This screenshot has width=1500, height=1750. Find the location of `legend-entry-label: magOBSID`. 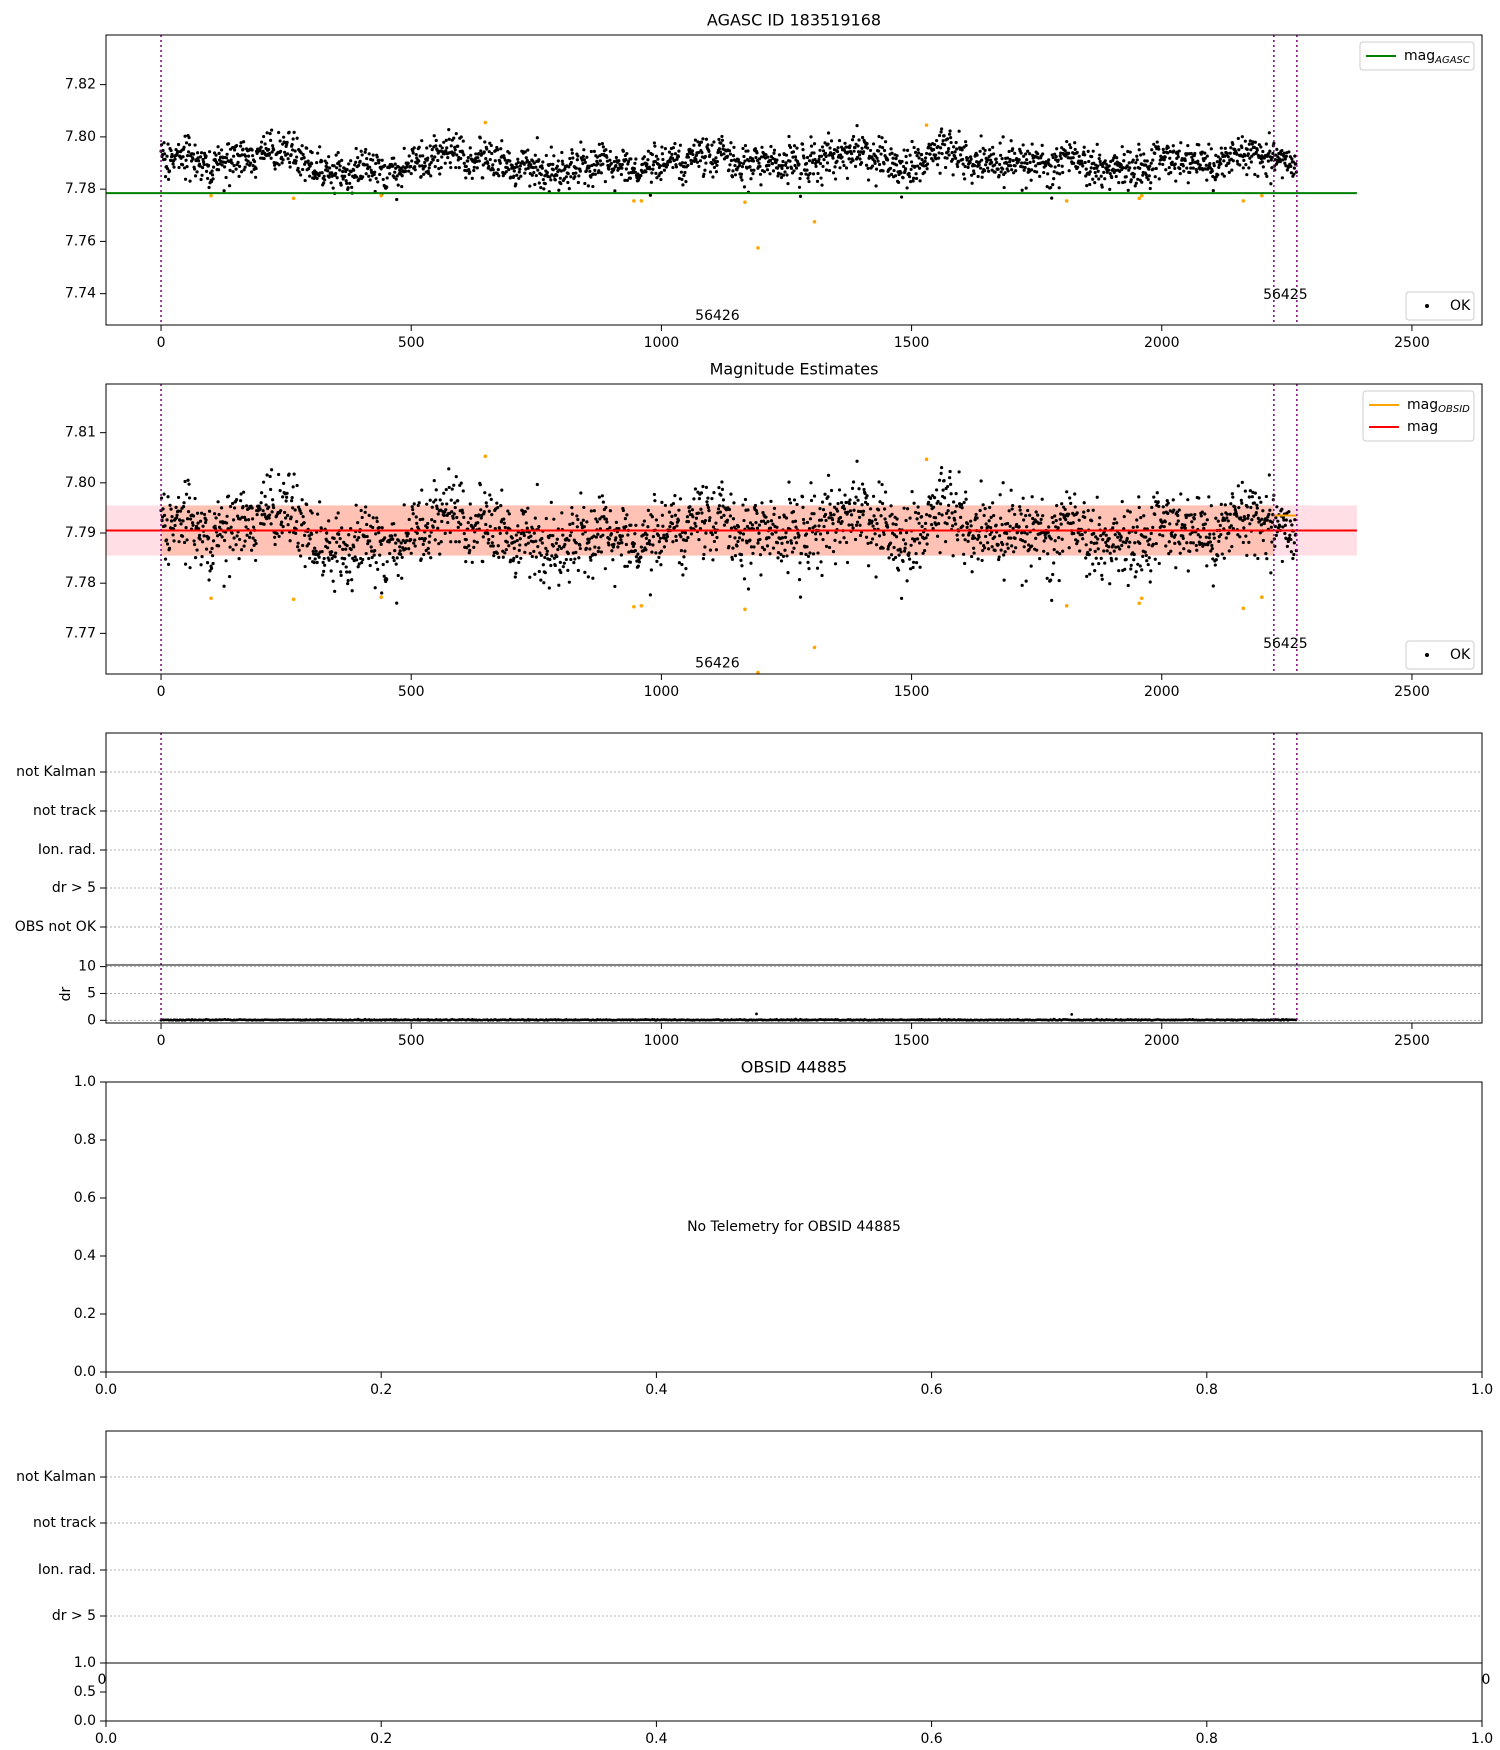

legend-entry-label: magOBSID is located at coordinates (1438, 406).